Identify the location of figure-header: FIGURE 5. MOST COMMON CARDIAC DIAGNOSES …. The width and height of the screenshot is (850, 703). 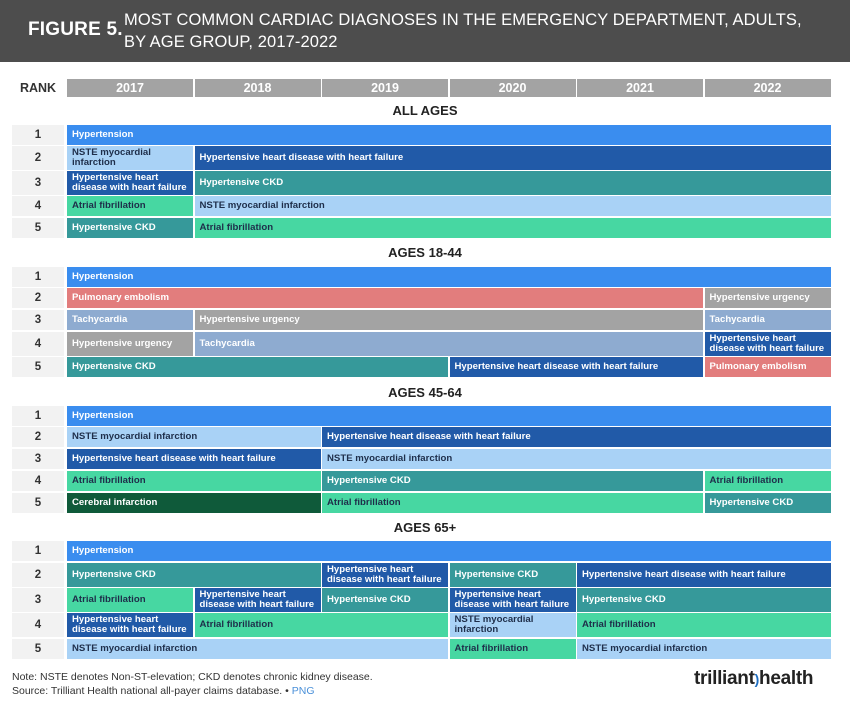
(425, 31).